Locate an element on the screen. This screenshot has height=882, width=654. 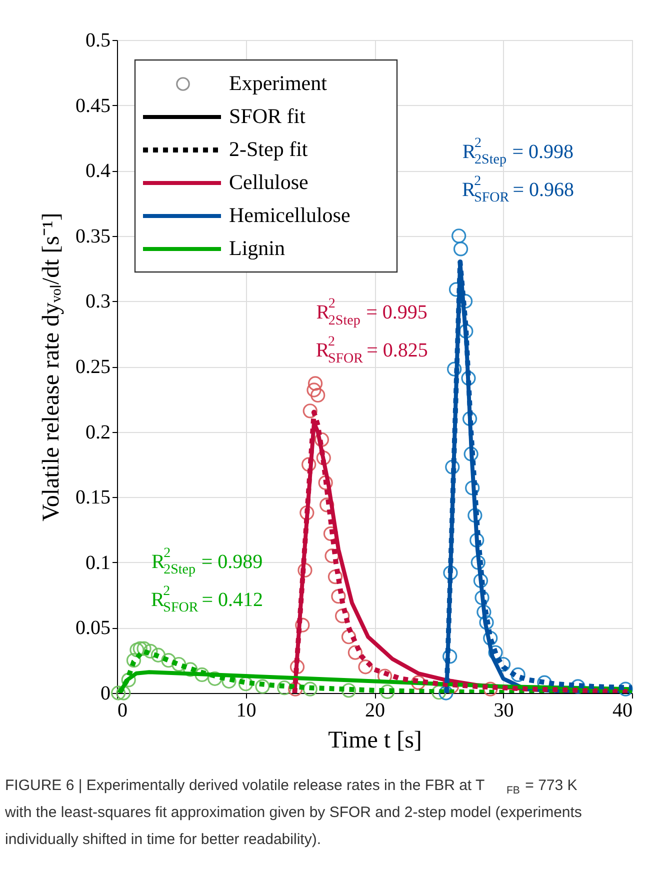
y-tick-label: 0.3 is located at coordinates (98, 301).